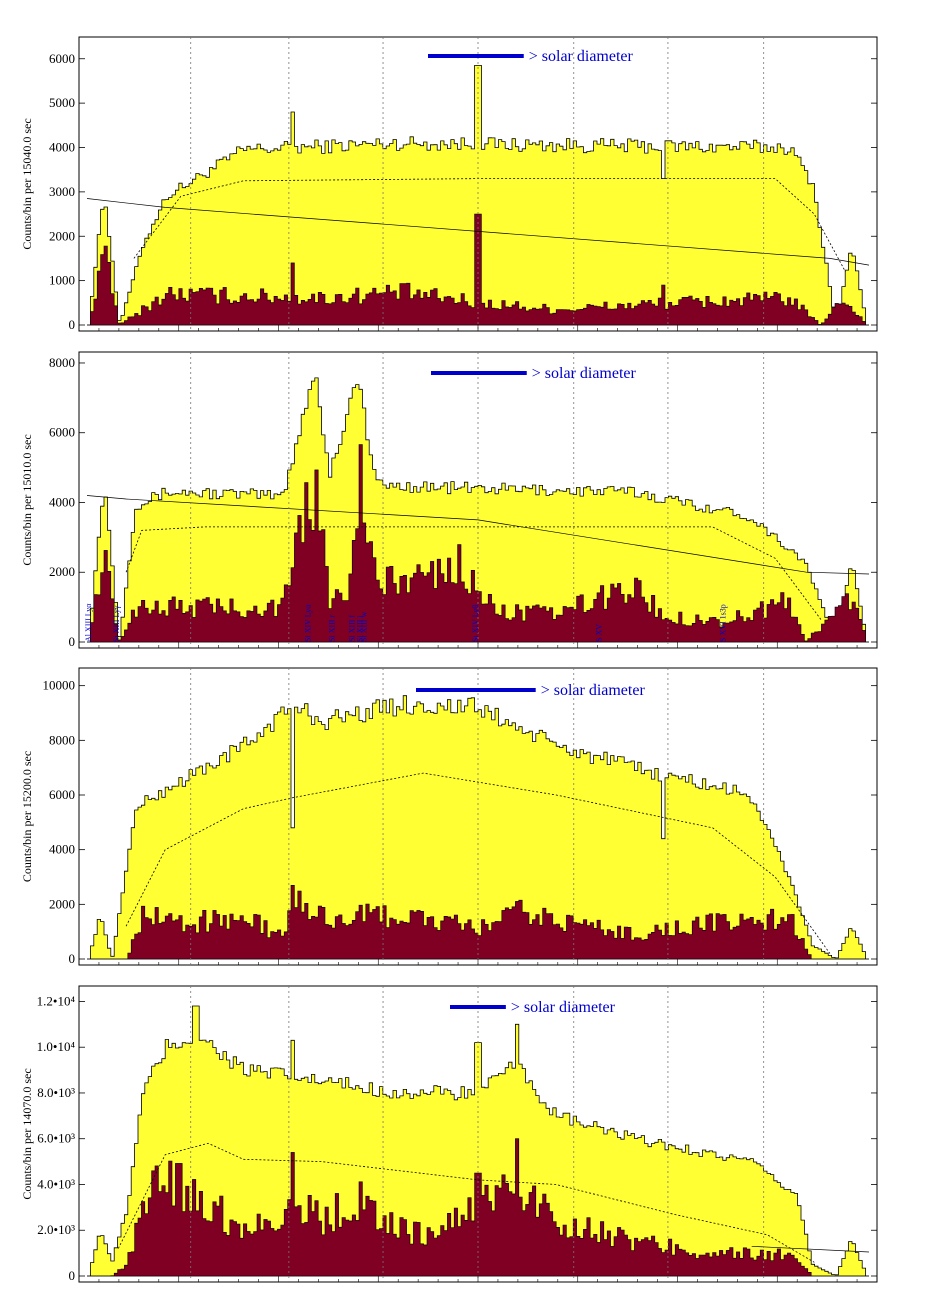 The height and width of the screenshot is (1312, 937). What do you see at coordinates (62, 280) in the screenshot?
I see `y-tick-label: 1000` at bounding box center [62, 280].